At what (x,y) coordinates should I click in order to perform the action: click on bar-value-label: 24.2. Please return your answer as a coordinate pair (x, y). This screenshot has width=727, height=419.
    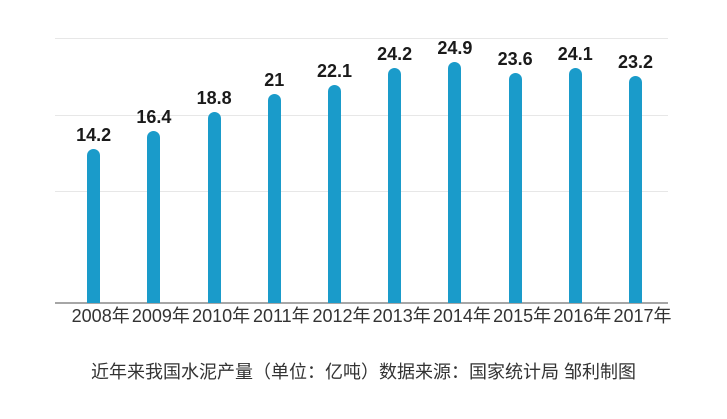
    Looking at the image, I should click on (395, 53).